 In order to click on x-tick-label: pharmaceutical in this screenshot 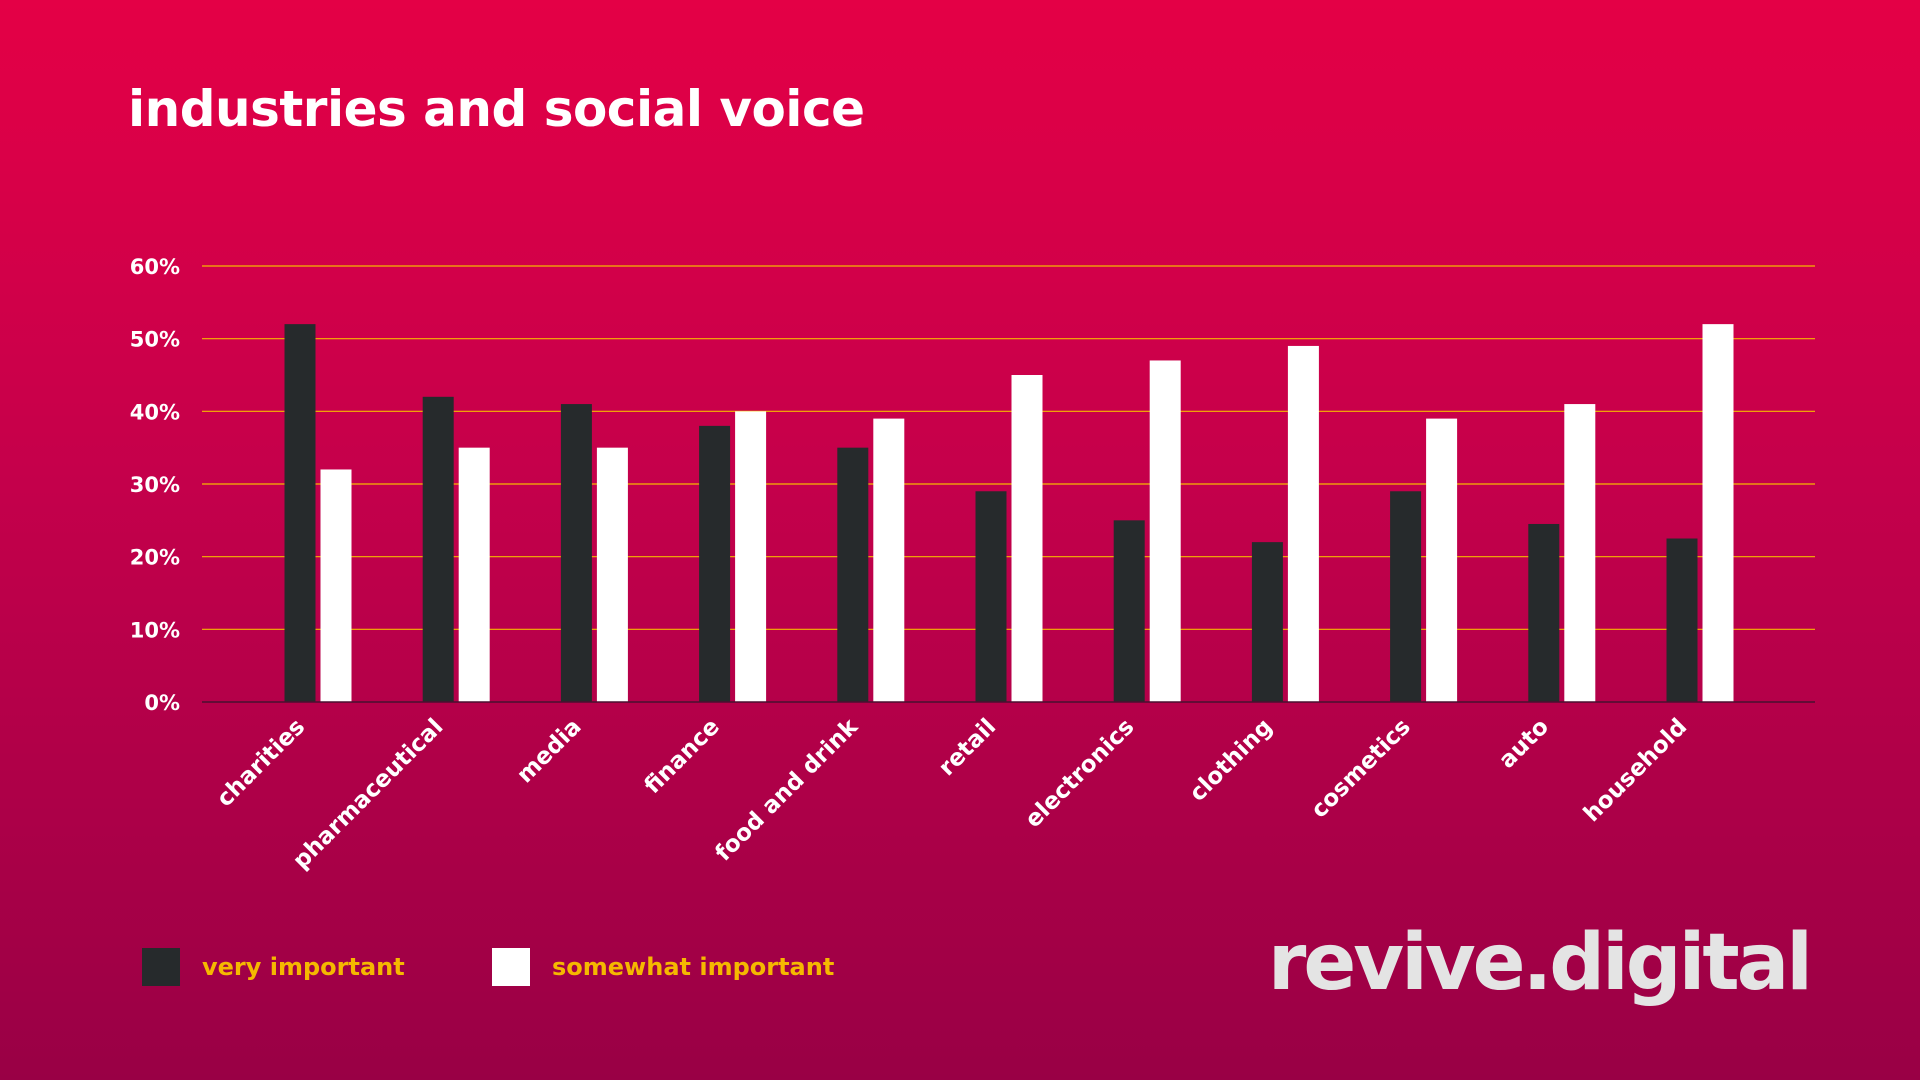, I will do `click(368, 794)`.